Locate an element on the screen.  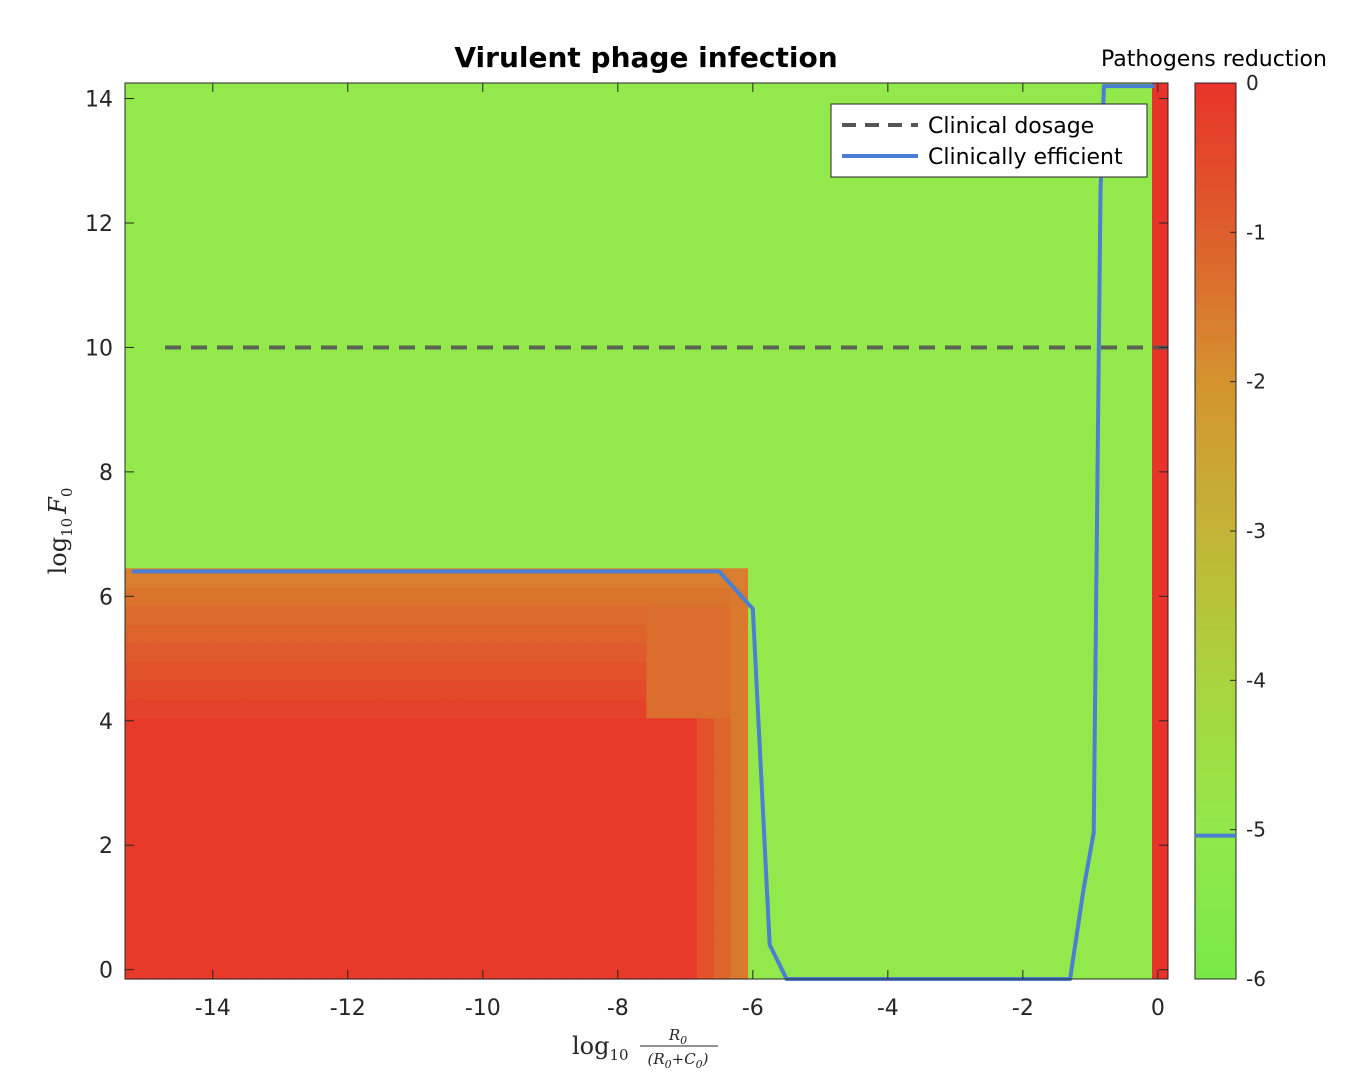
y-tick-label: 6 is located at coordinates (106, 597).